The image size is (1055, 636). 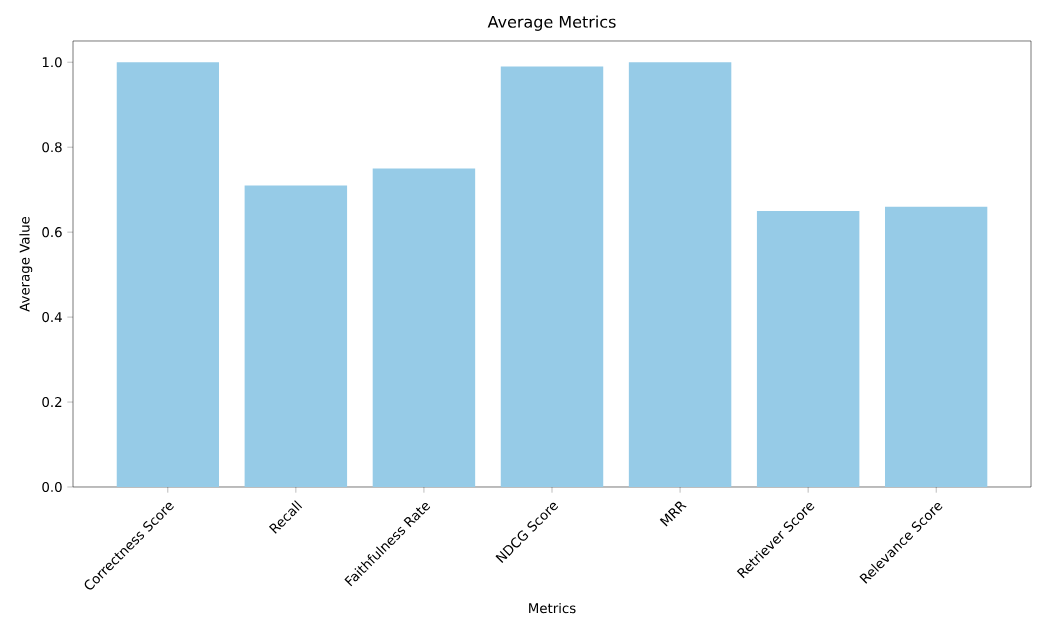 What do you see at coordinates (52, 62) in the screenshot?
I see `y-tick-label: 1.0` at bounding box center [52, 62].